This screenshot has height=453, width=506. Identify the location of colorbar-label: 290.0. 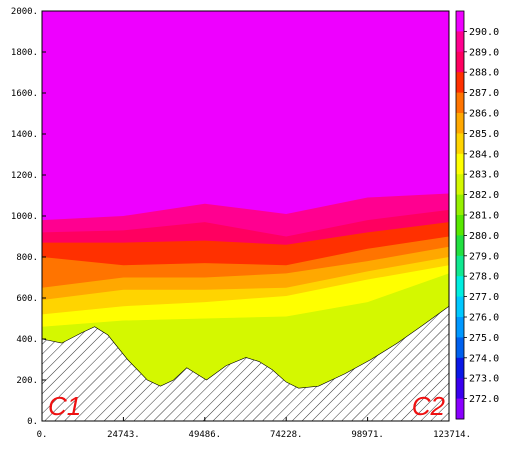
(484, 32).